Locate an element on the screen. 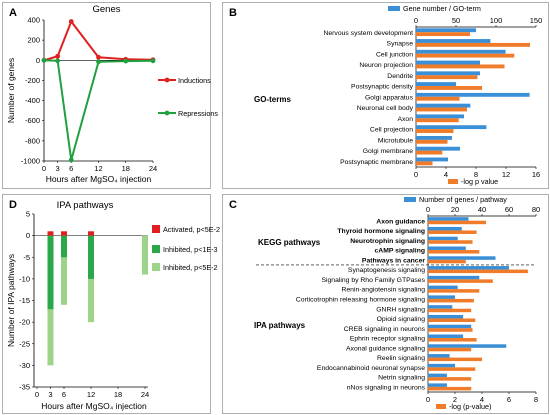 The width and height of the screenshot is (550, 415). panel-a-xtick-label: 12 is located at coordinates (98, 168).